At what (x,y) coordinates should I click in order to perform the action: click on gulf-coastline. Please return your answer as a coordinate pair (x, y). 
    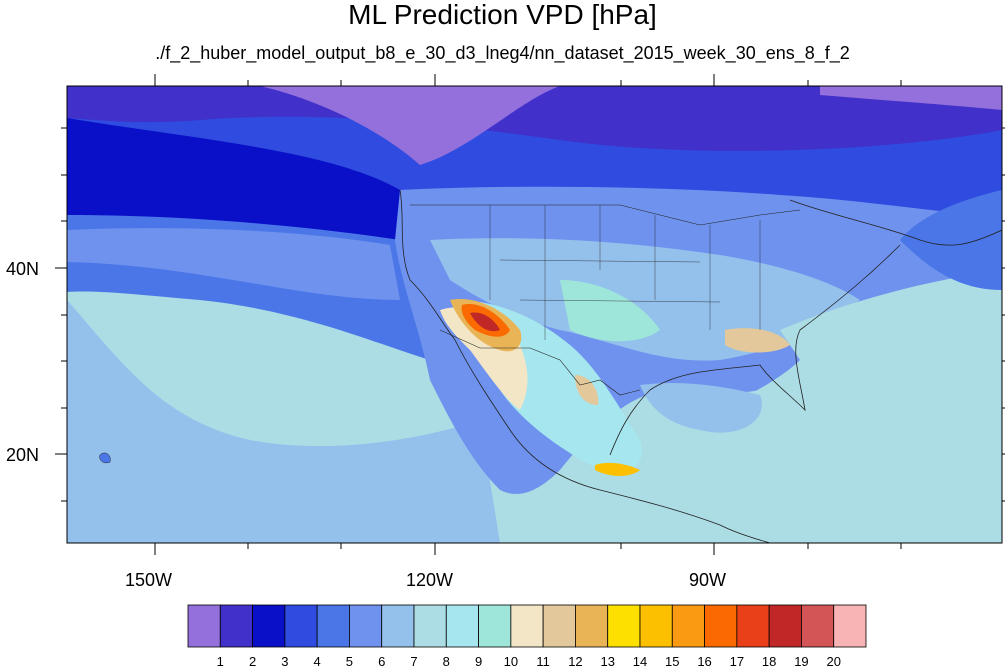
    Looking at the image, I should click on (755, 350).